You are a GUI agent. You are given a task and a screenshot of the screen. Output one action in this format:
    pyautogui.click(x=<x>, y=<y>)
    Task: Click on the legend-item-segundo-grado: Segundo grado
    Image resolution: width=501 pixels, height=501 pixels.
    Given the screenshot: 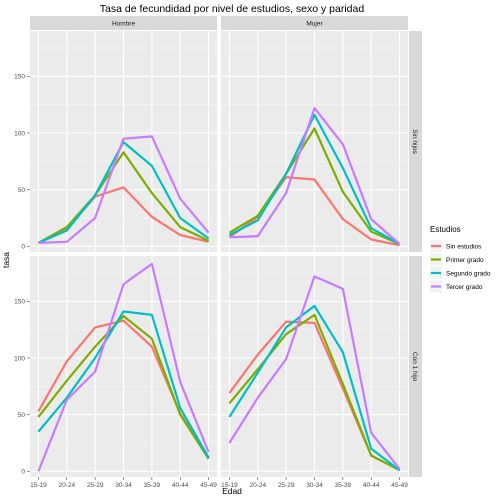 What is the action you would take?
    pyautogui.click(x=460, y=273)
    